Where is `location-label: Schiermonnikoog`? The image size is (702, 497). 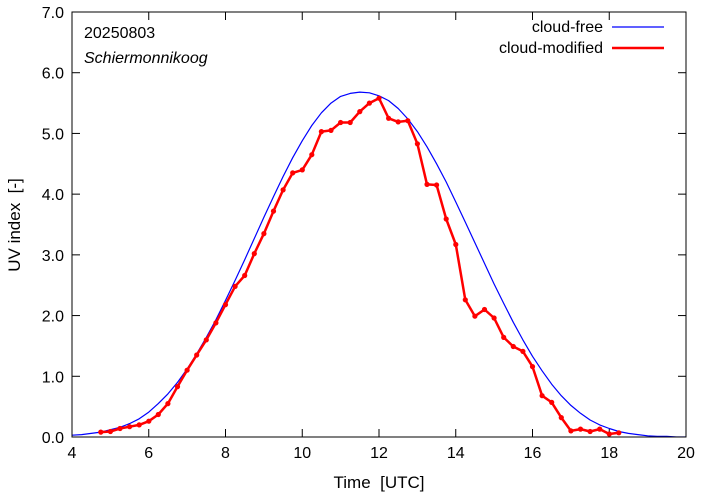
location-label: Schiermonnikoog is located at coordinates (146, 58).